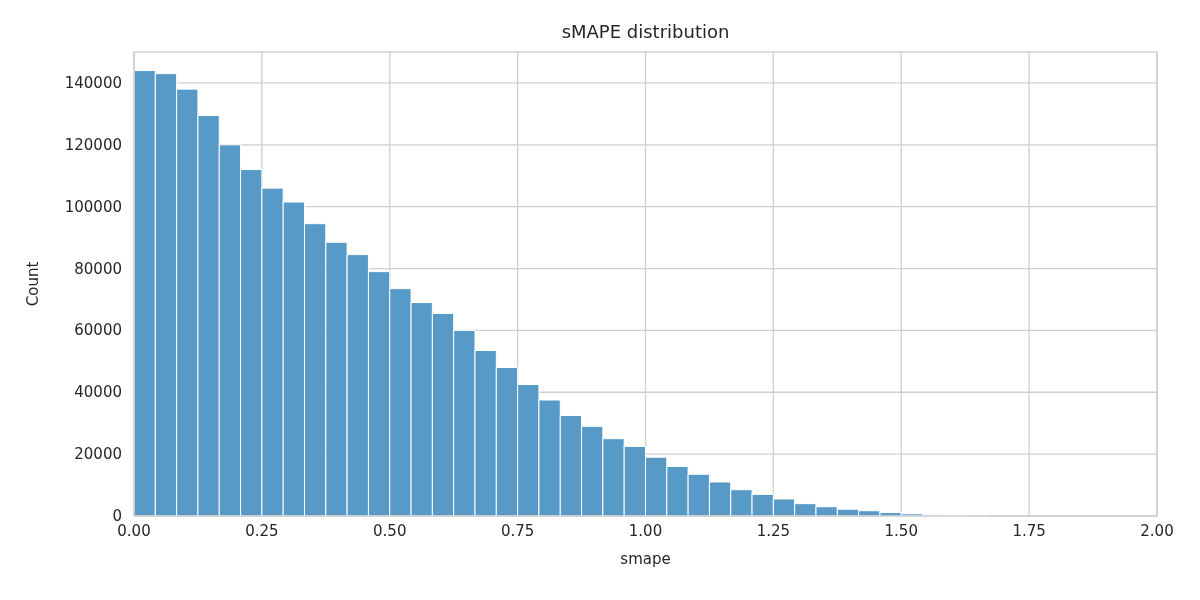 The image size is (1200, 600). Describe the element at coordinates (98, 330) in the screenshot. I see `y-tick-label: 60000` at that location.